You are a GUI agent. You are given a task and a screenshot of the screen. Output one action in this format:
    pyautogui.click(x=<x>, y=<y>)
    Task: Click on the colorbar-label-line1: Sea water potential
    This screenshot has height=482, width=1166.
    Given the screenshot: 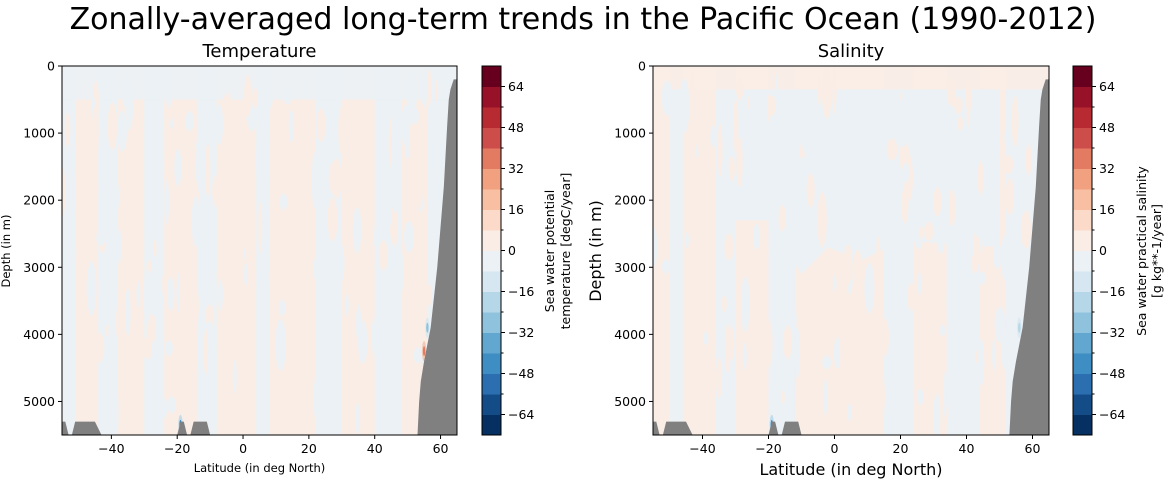 What is the action you would take?
    pyautogui.click(x=549, y=251)
    